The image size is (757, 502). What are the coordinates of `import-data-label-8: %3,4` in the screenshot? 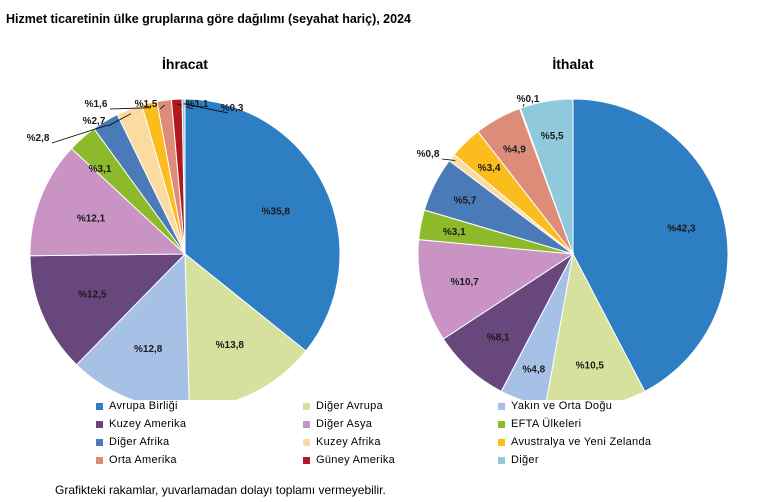 It's located at (489, 168).